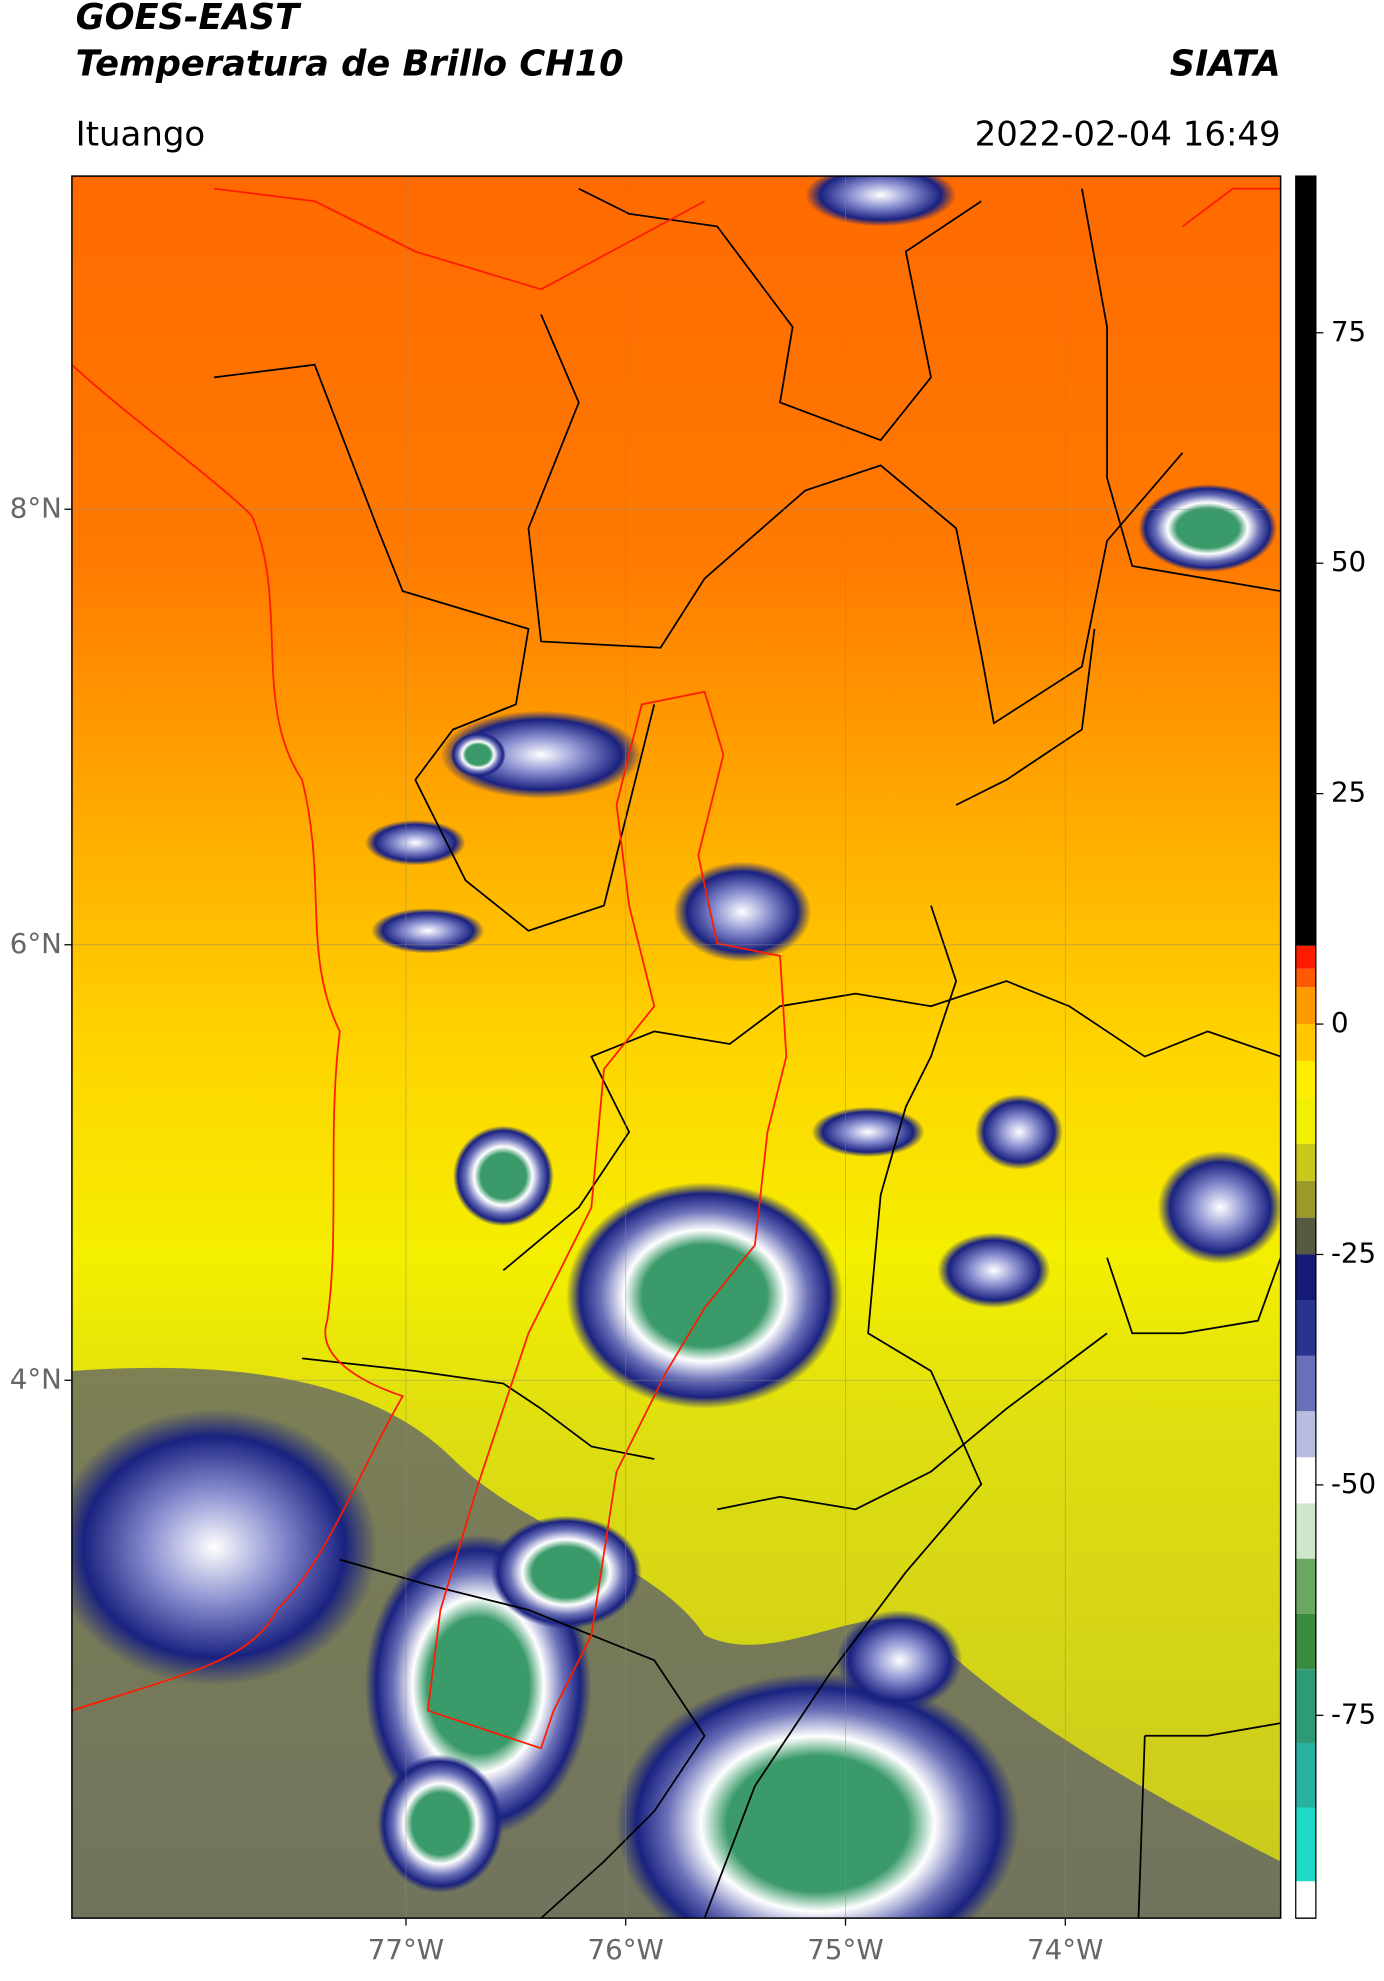  Describe the element at coordinates (1340, 1022) in the screenshot. I see `colorbar-tick-label: 0` at that location.